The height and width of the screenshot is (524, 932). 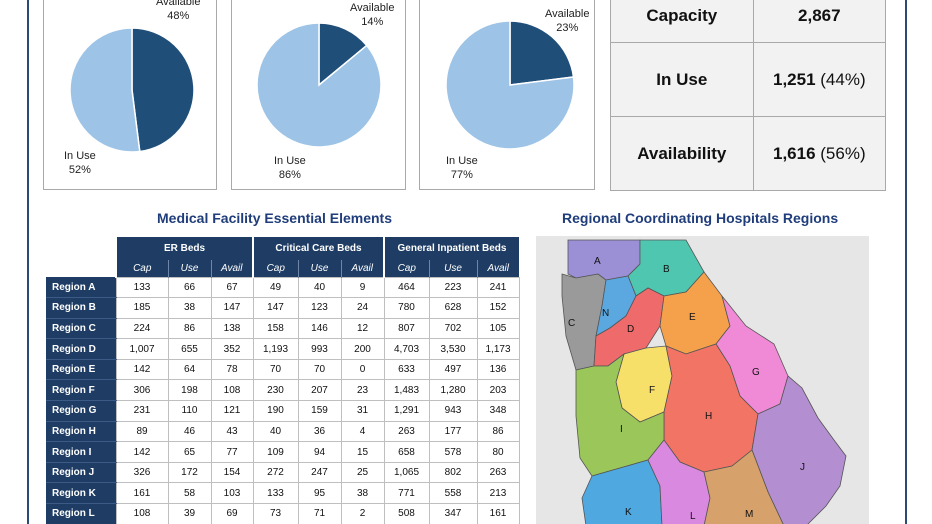 I want to click on table-cell: 39, so click(x=189, y=513).